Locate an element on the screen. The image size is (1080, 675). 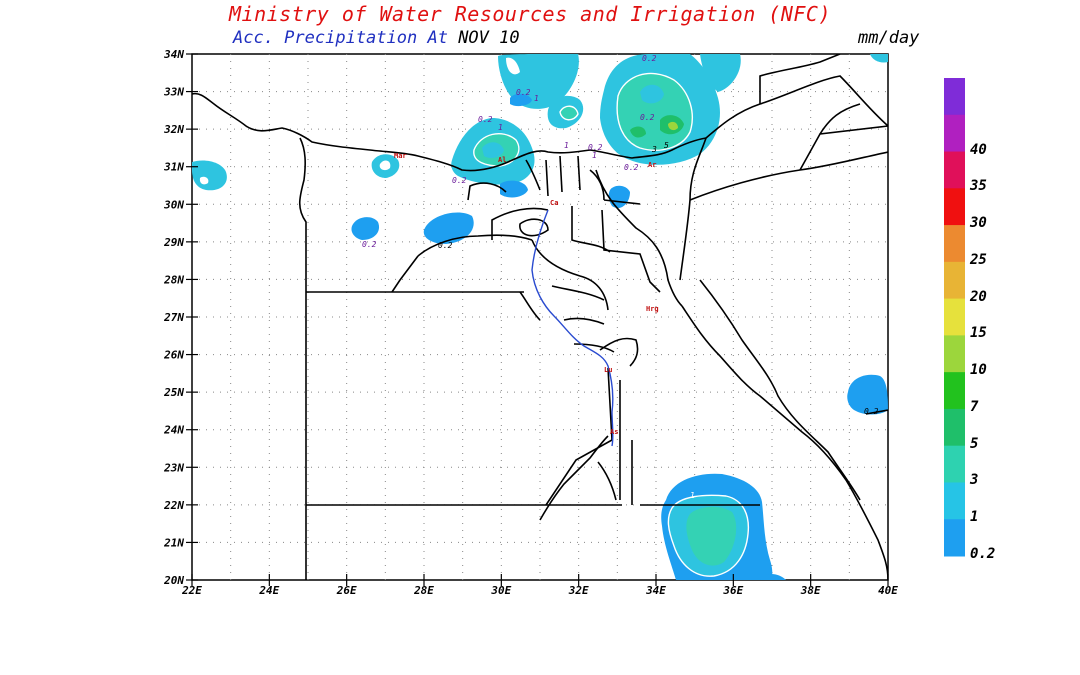
city-label: As is located at coordinates (614, 432).